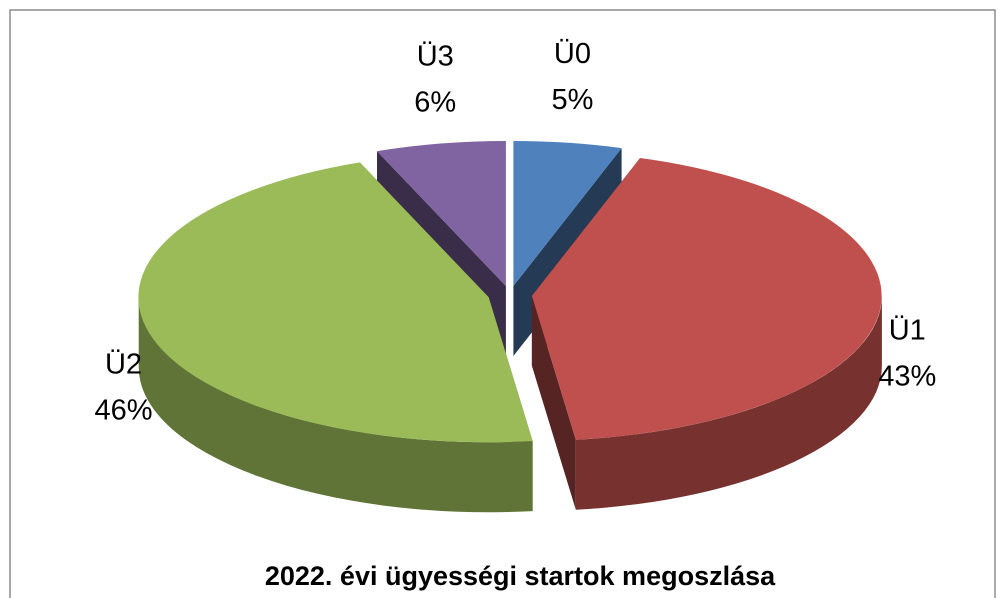 The width and height of the screenshot is (1006, 598). I want to click on category-label: Ü2, so click(123, 364).